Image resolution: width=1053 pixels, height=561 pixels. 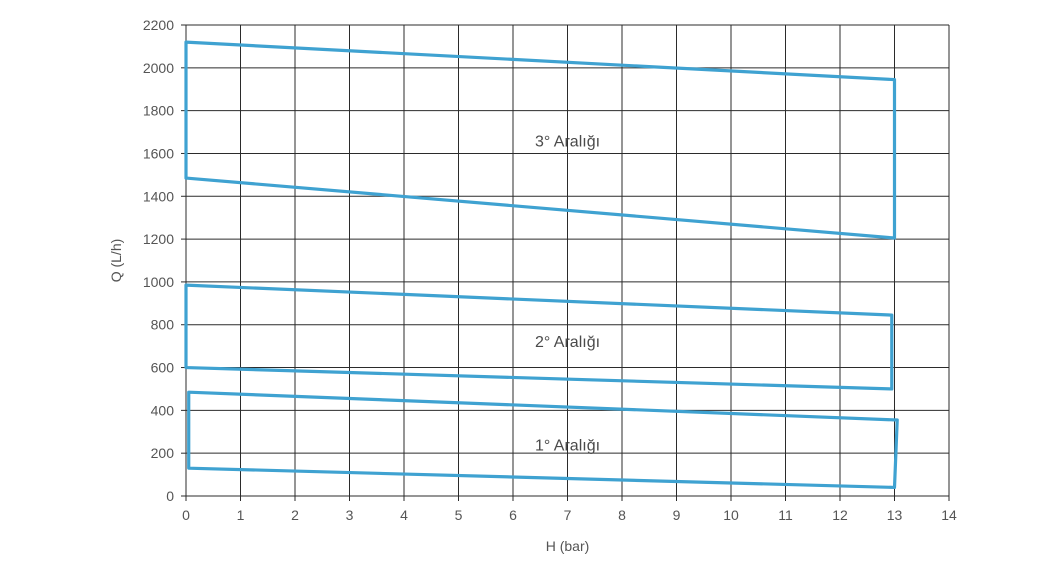 I want to click on region-label: 2° Aralığı, so click(x=567, y=342).